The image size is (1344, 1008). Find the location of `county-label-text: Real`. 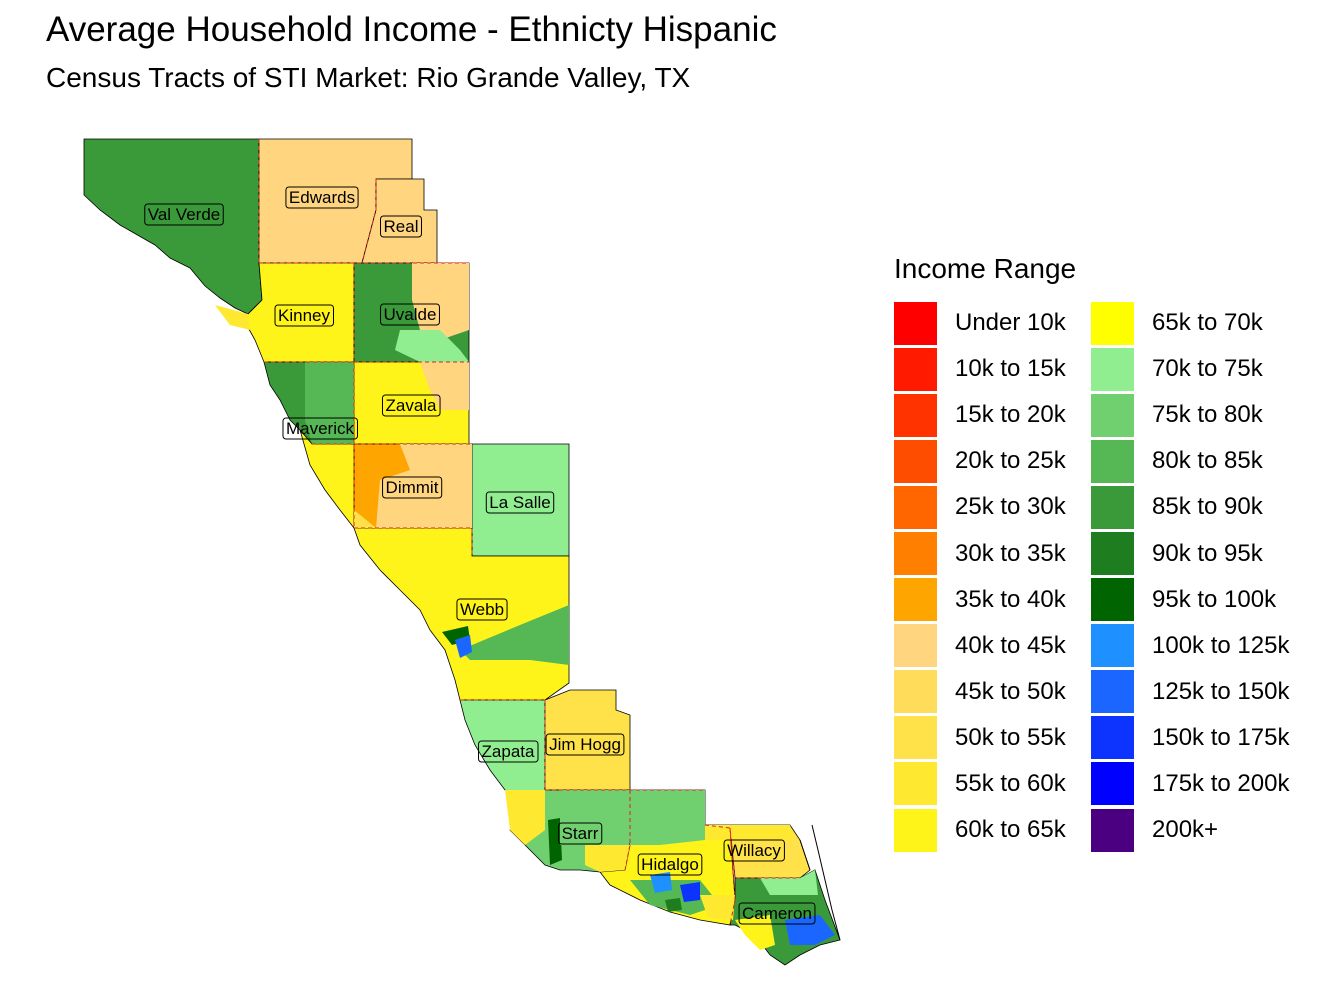

county-label-text: Real is located at coordinates (401, 226).